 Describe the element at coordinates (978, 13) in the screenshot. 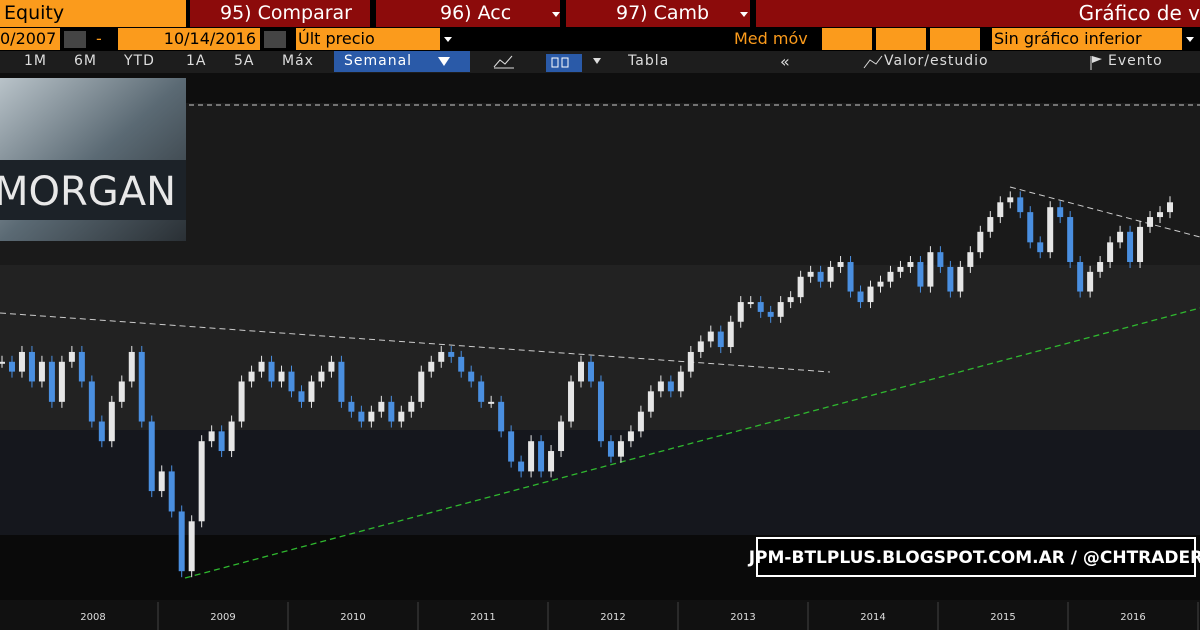

I see `title: Gráfico de v` at that location.